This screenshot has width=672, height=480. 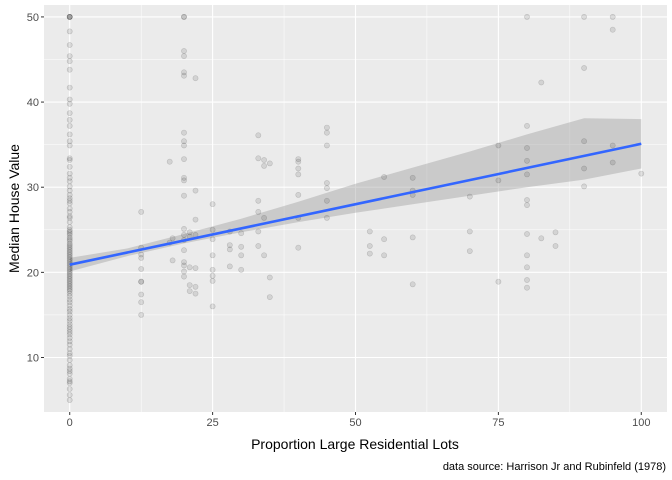 What do you see at coordinates (641, 423) in the screenshot?
I see `x-tick-label-4: 100` at bounding box center [641, 423].